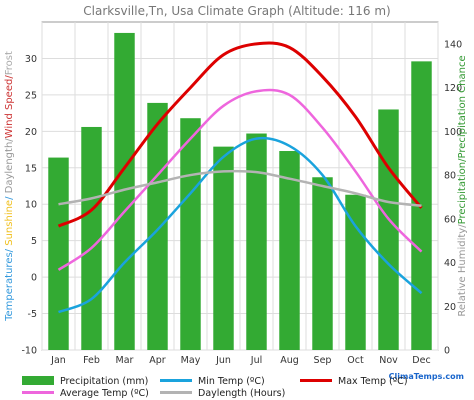  What do you see at coordinates (421, 360) in the screenshot?
I see `x-tick-label: Dec` at bounding box center [421, 360].